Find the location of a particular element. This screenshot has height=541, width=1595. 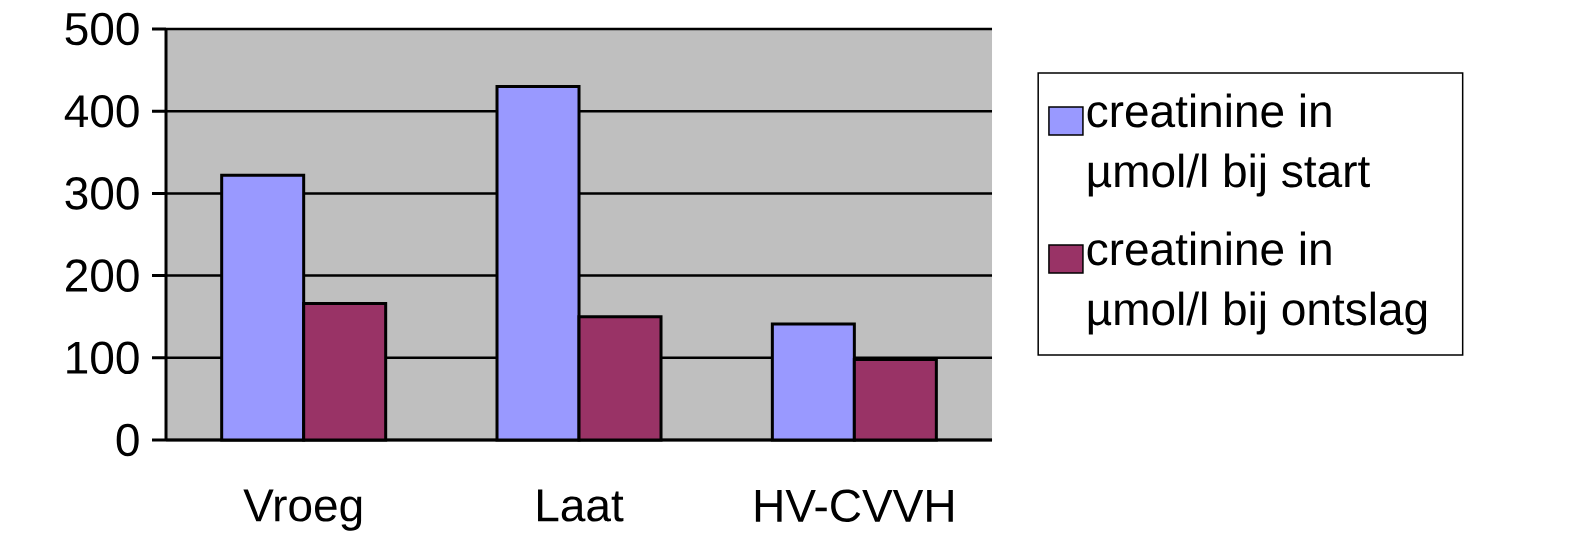

x-tick-label: HV-CVVH is located at coordinates (854, 506).